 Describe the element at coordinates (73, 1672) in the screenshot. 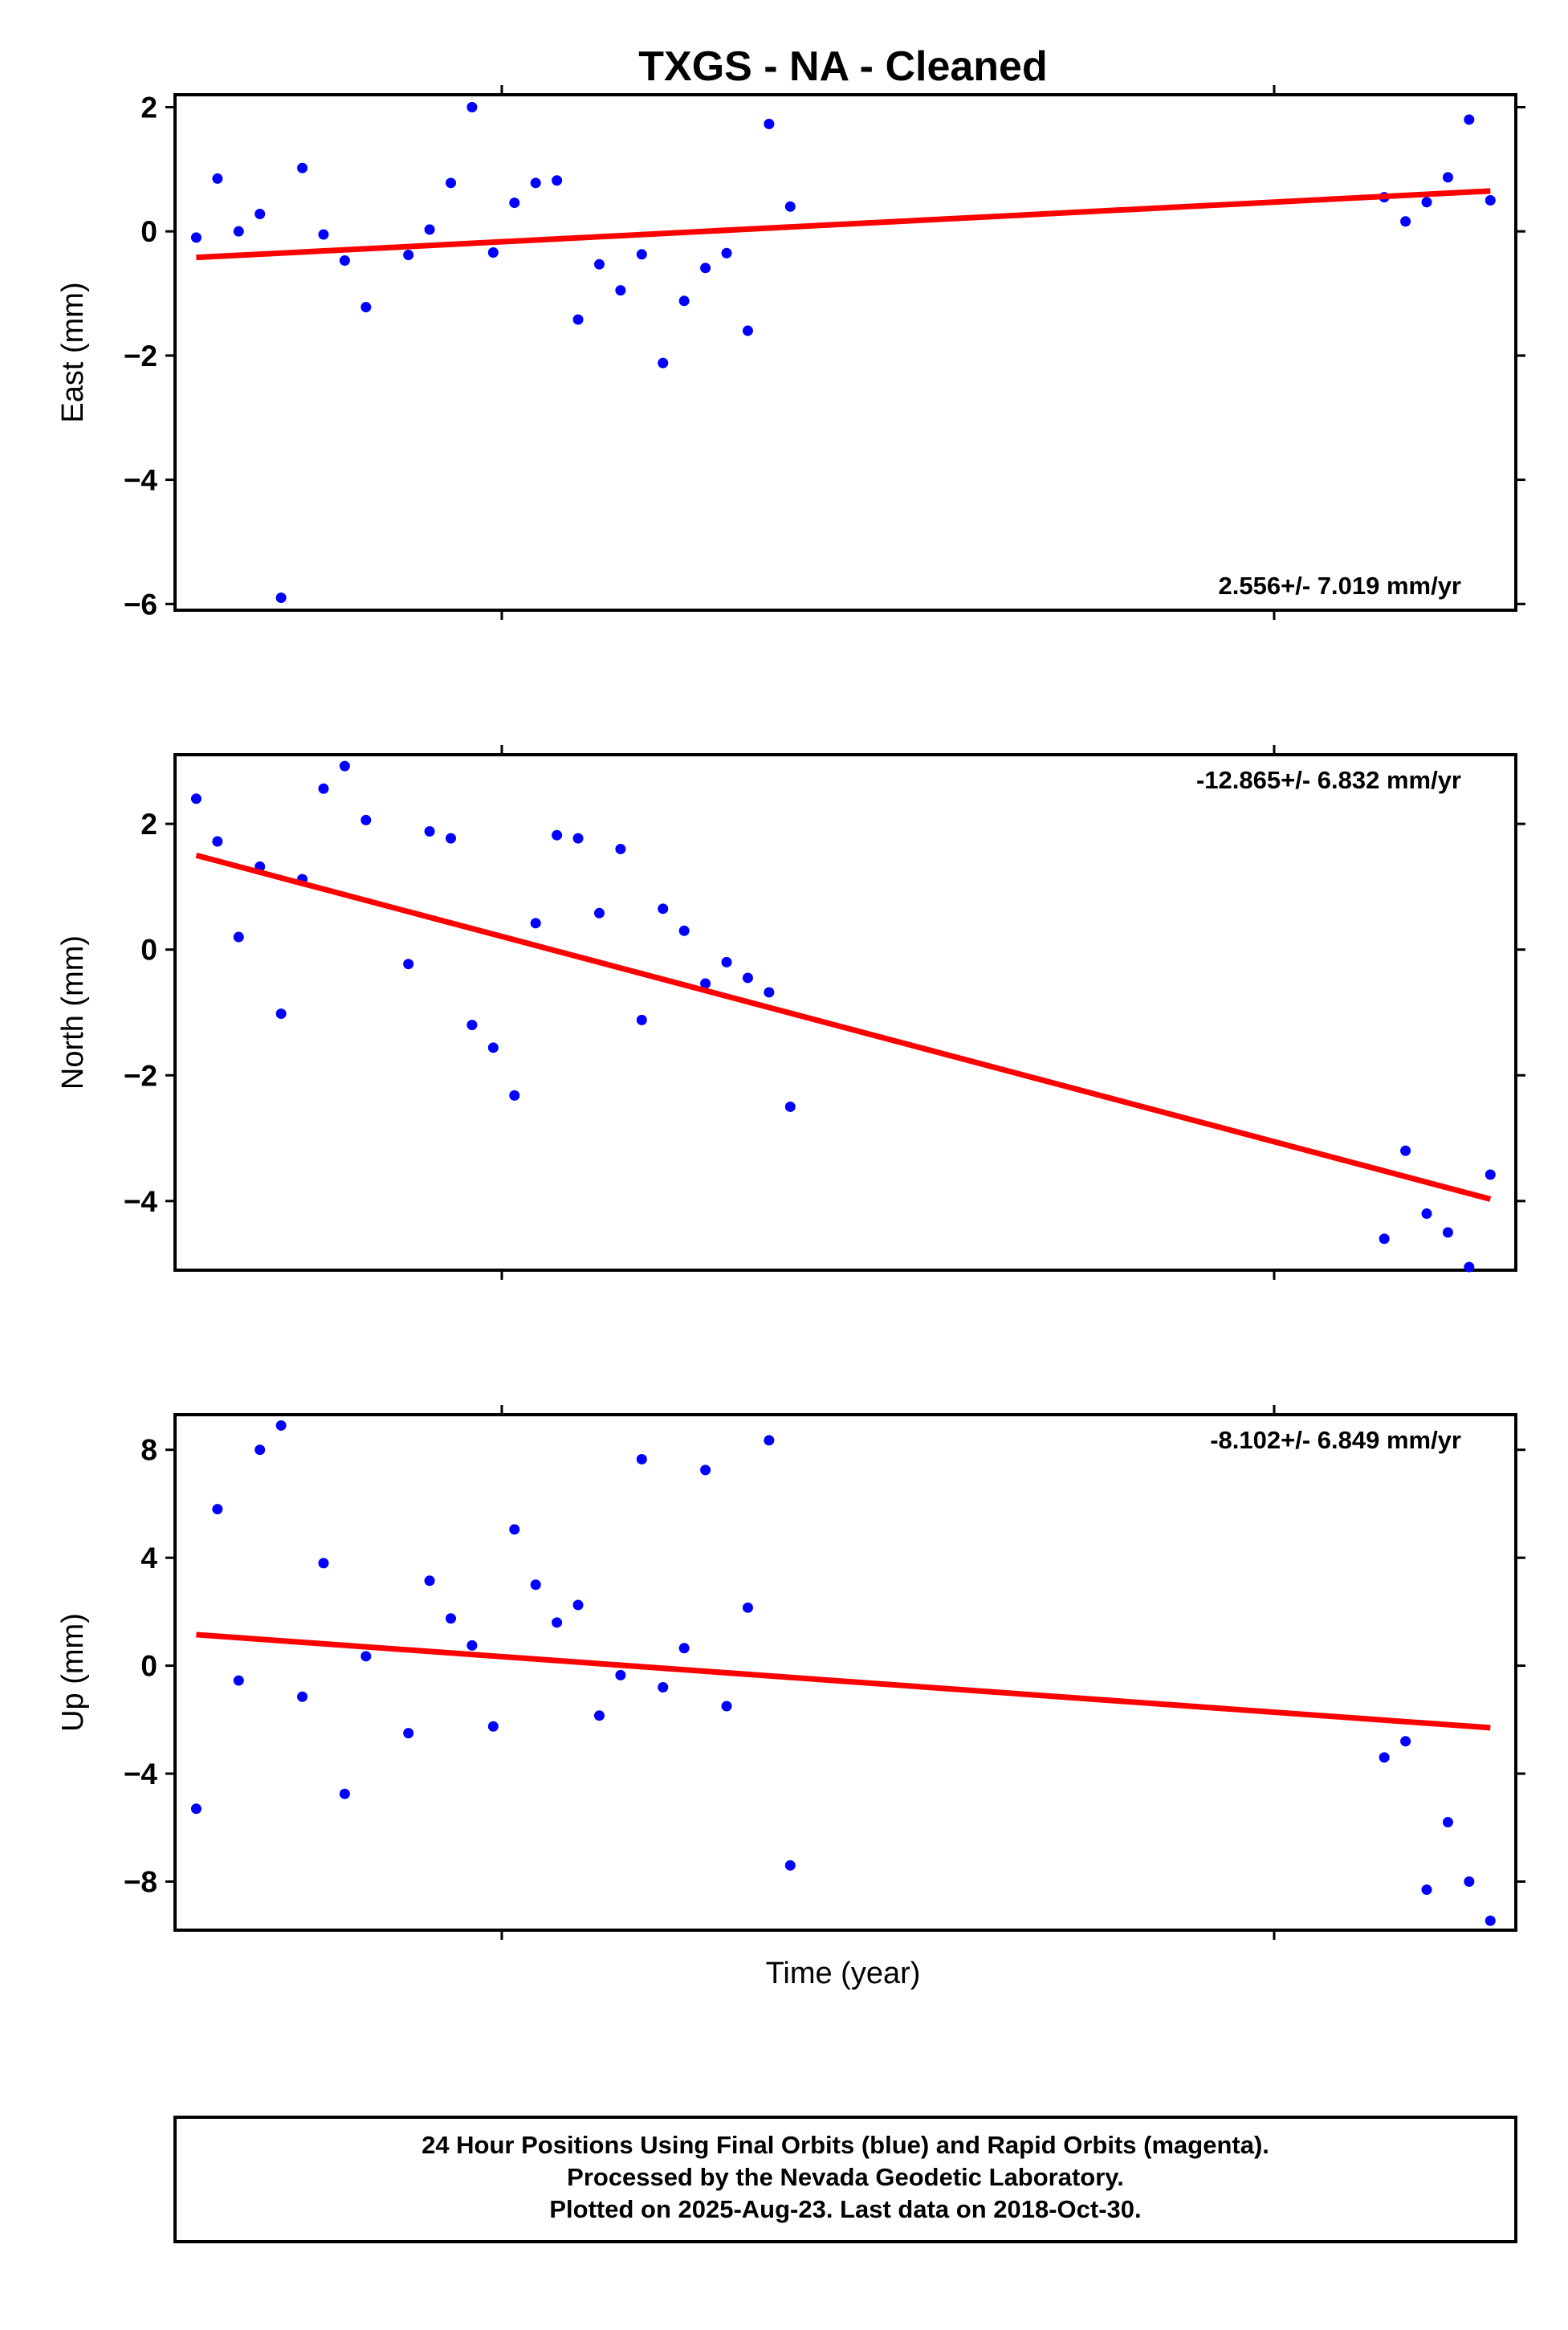

I see `up-y-axis-label: Up (mm)` at that location.